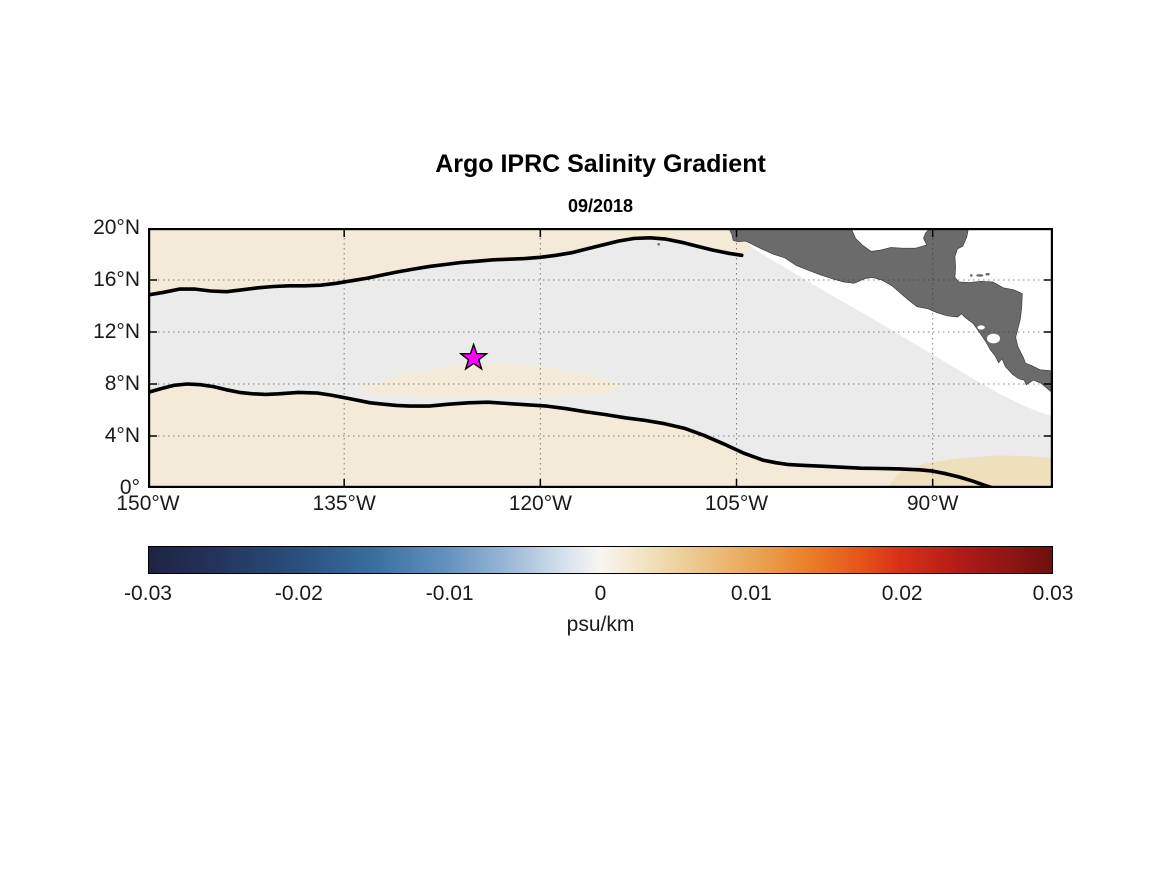  I want to click on colorbar-tick-label: -0.01, so click(449, 593).